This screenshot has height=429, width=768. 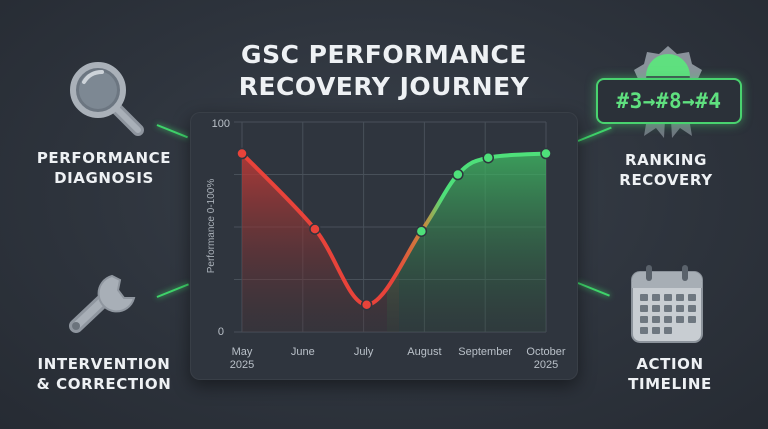 What do you see at coordinates (594, 134) in the screenshot?
I see `connector-ranking` at bounding box center [594, 134].